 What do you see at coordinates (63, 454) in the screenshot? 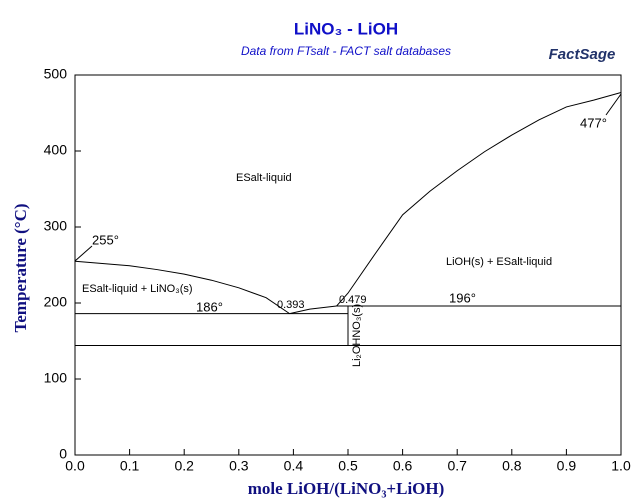
I see `y-tick-label: 0` at bounding box center [63, 454].